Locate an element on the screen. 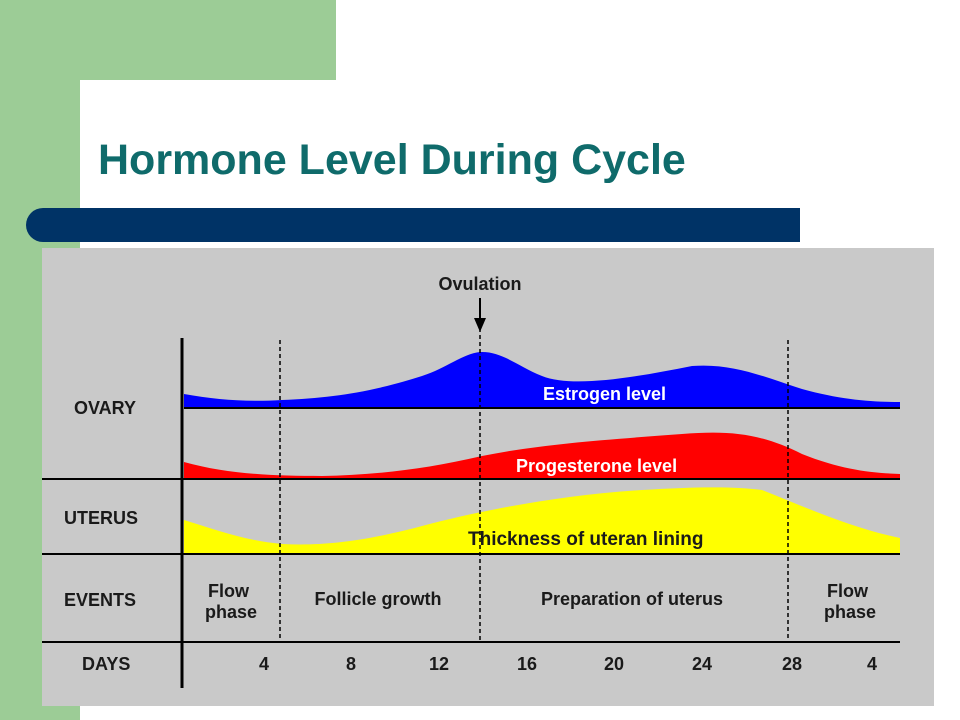  day-tick: 16 is located at coordinates (527, 664).